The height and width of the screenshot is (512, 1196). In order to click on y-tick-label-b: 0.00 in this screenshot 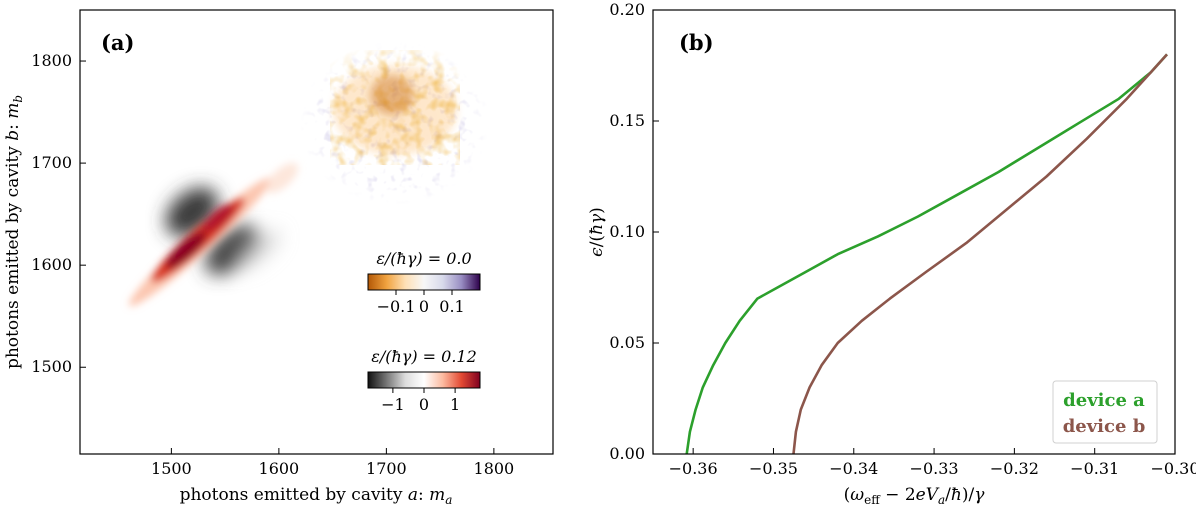, I will do `click(627, 453)`.